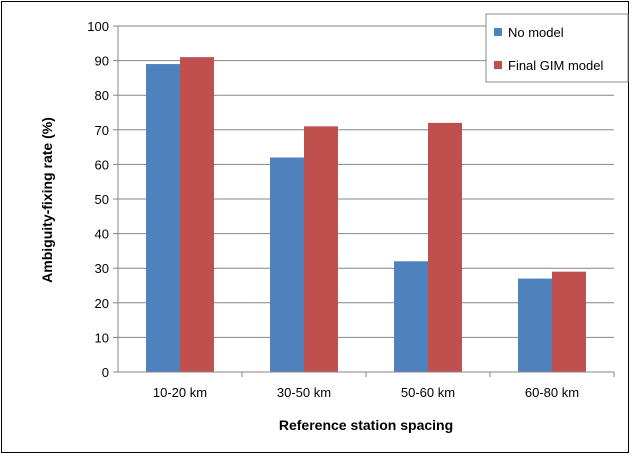 Image resolution: width=632 pixels, height=456 pixels. Describe the element at coordinates (498, 32) in the screenshot. I see `legend-swatch-no-model` at that location.